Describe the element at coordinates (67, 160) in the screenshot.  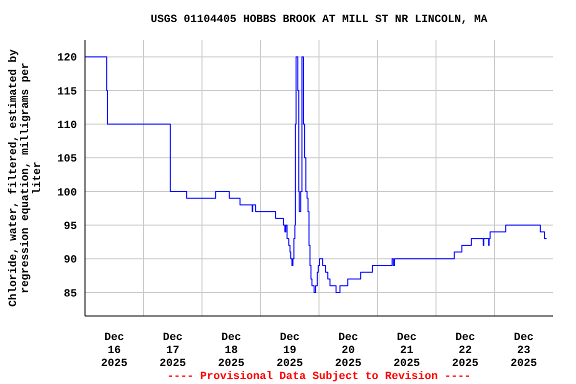
I see `y-tick-label: 105` at that location.